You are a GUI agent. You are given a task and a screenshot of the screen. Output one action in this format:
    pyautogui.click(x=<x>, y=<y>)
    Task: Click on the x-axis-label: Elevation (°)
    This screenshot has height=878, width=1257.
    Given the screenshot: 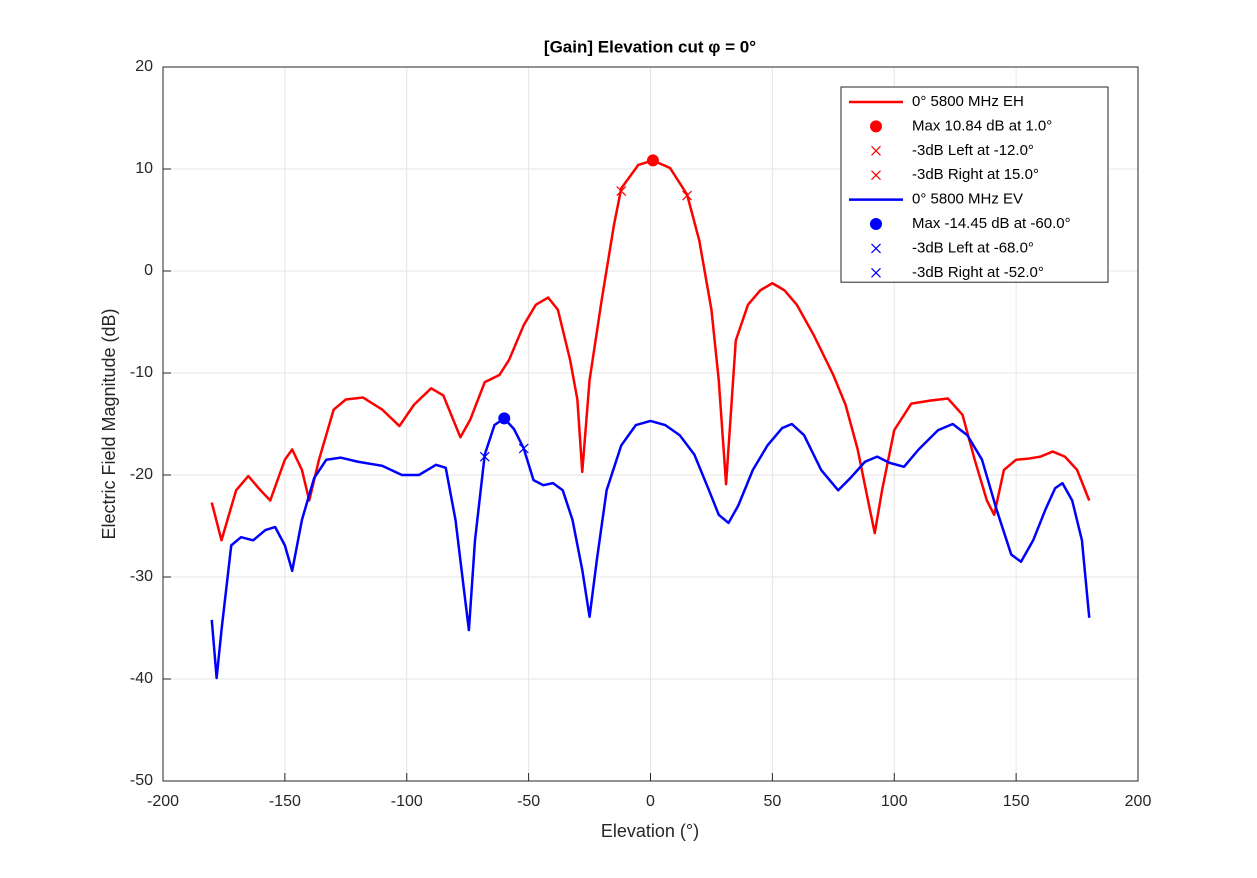 What is the action you would take?
    pyautogui.click(x=650, y=831)
    